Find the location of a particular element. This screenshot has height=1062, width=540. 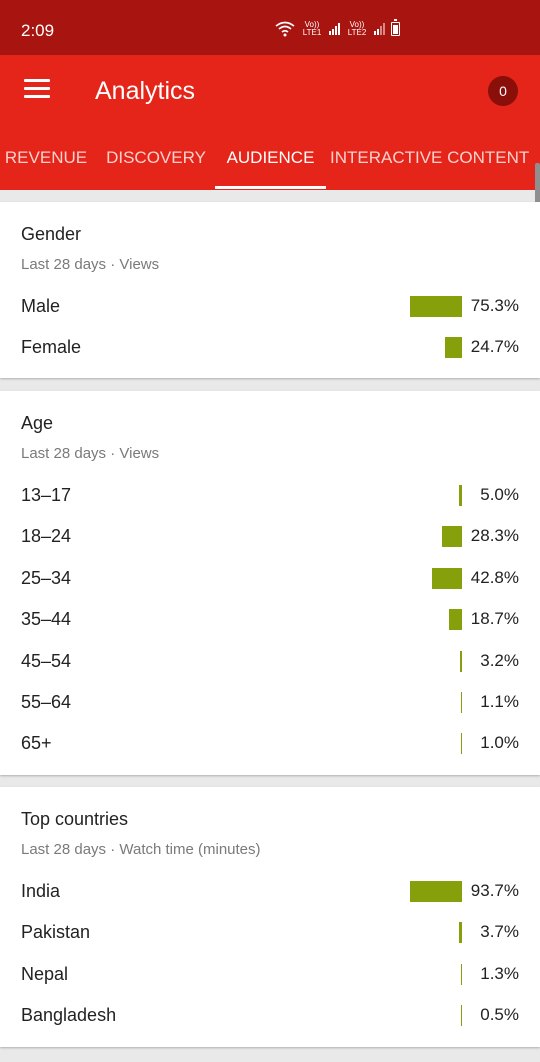

row-label: 13–17 is located at coordinates (46, 495).